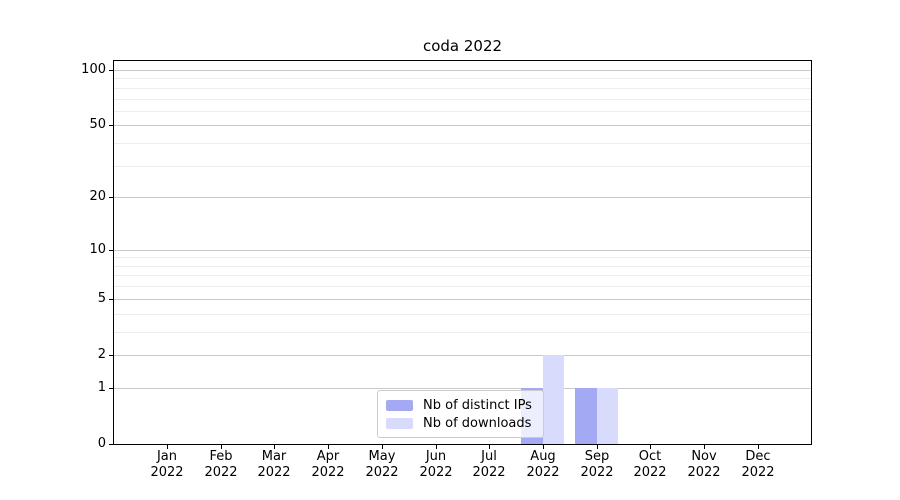 The width and height of the screenshot is (900, 500). What do you see at coordinates (274, 464) in the screenshot?
I see `x-tick-label: Mar 2022` at bounding box center [274, 464].